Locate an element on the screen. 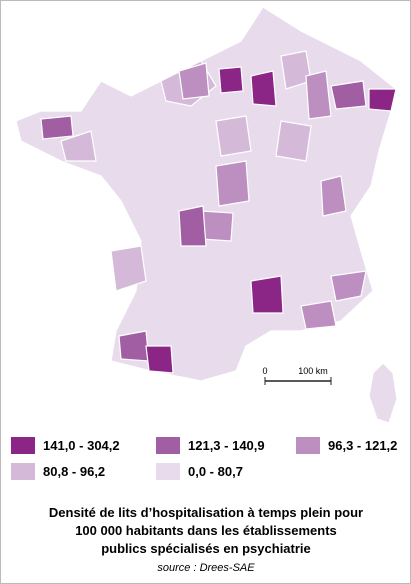 The height and width of the screenshot is (584, 411). legend-label: 0,0 - 80,7 is located at coordinates (215, 471).